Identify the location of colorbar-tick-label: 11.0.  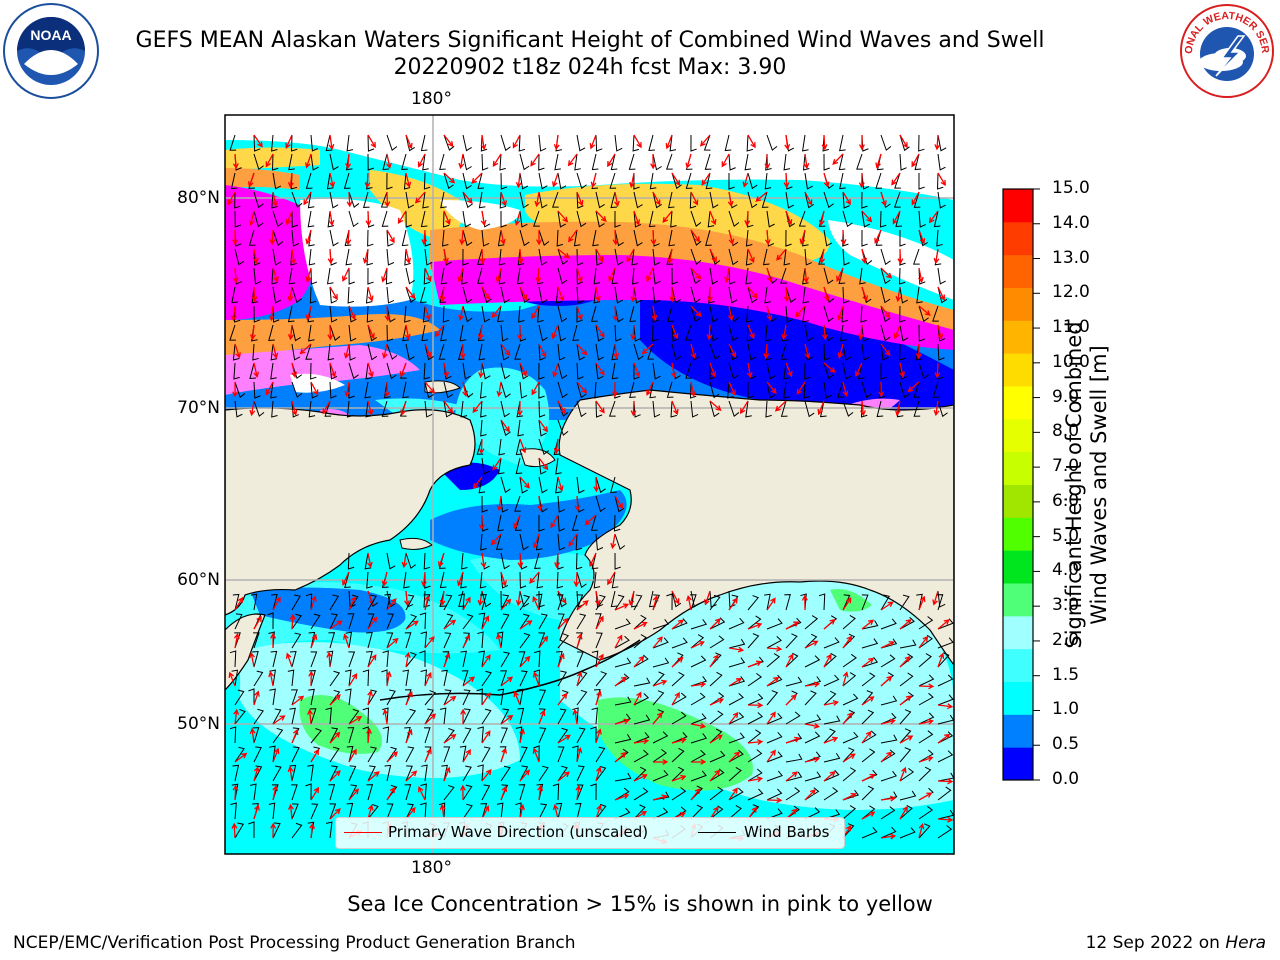
(1071, 327).